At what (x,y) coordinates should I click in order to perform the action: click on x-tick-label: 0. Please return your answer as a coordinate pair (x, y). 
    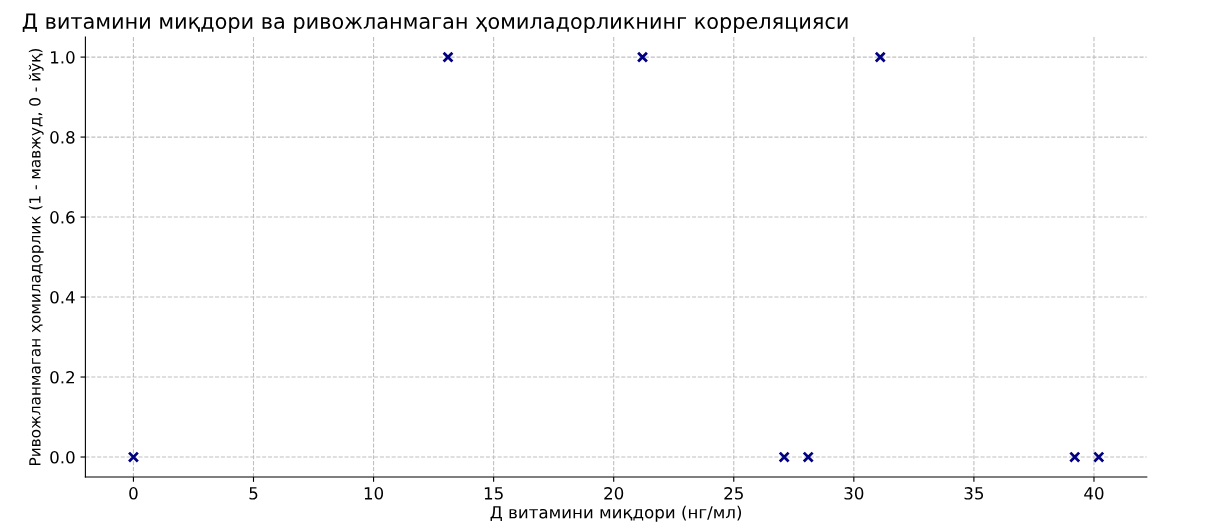
    Looking at the image, I should click on (133, 493).